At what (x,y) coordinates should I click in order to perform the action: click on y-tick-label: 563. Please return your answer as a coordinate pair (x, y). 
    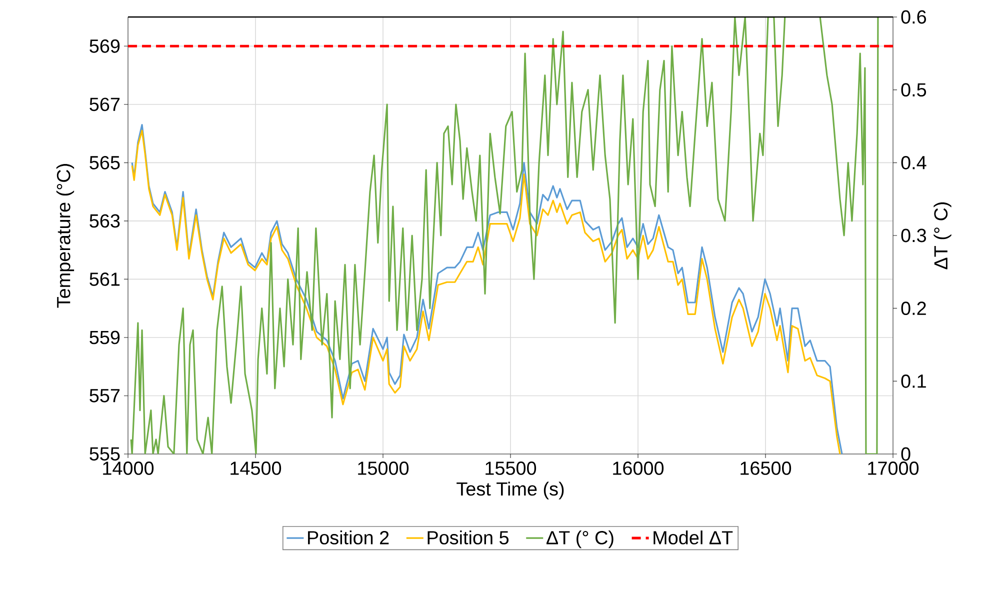
    Looking at the image, I should click on (105, 221).